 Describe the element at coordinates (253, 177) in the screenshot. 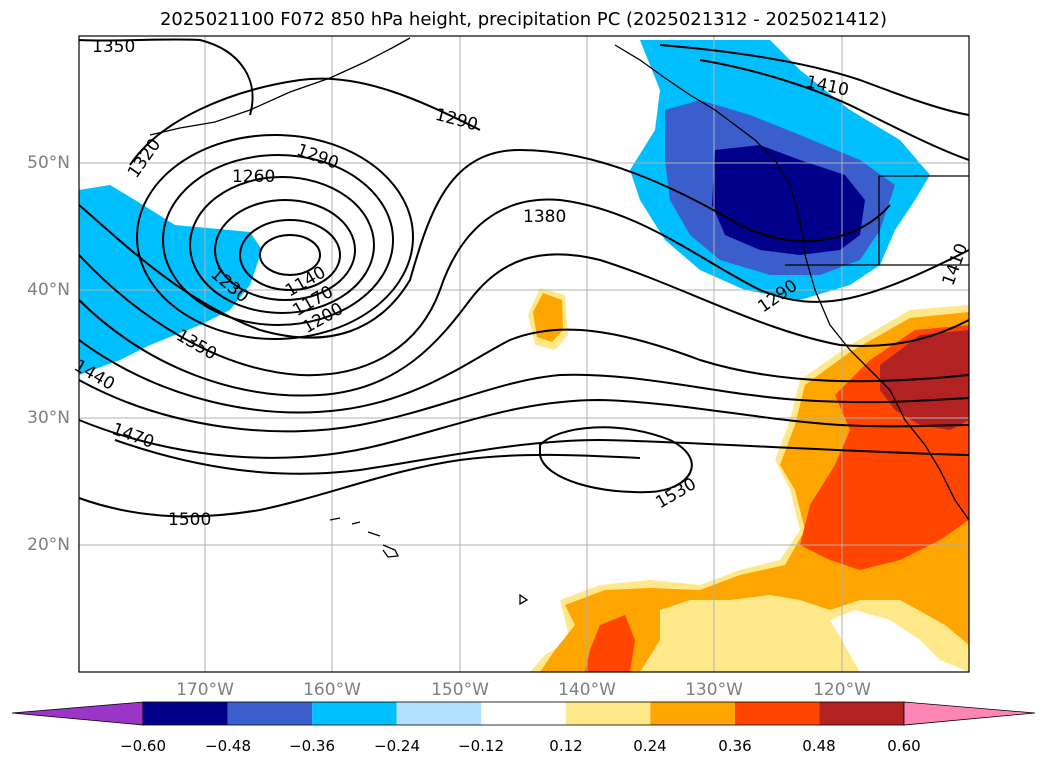

I see `contour-label: 1260` at that location.